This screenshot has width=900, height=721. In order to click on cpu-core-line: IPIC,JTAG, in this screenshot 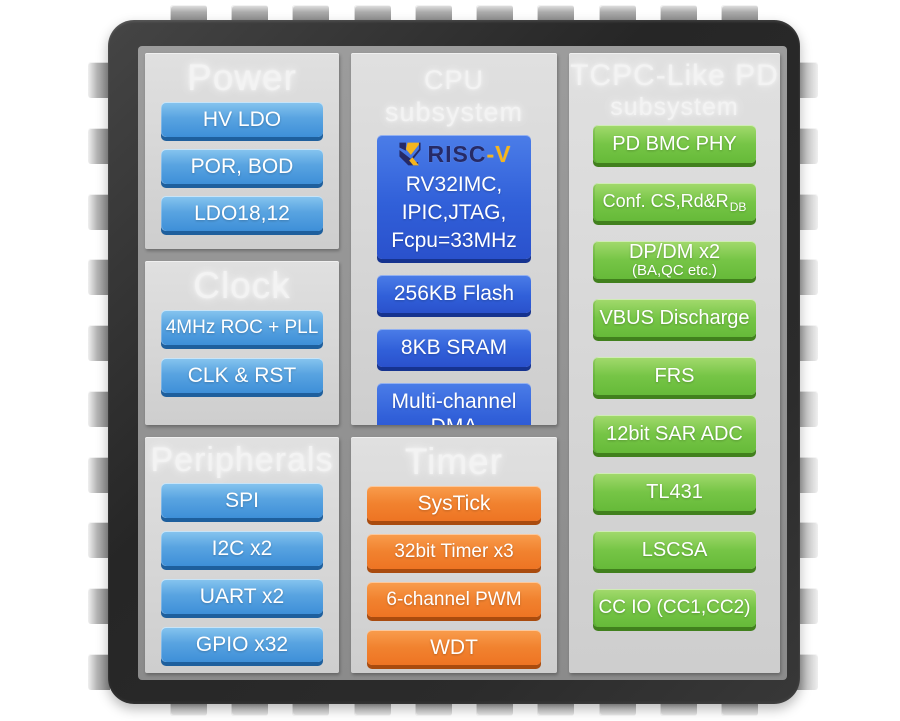, I will do `click(454, 213)`.